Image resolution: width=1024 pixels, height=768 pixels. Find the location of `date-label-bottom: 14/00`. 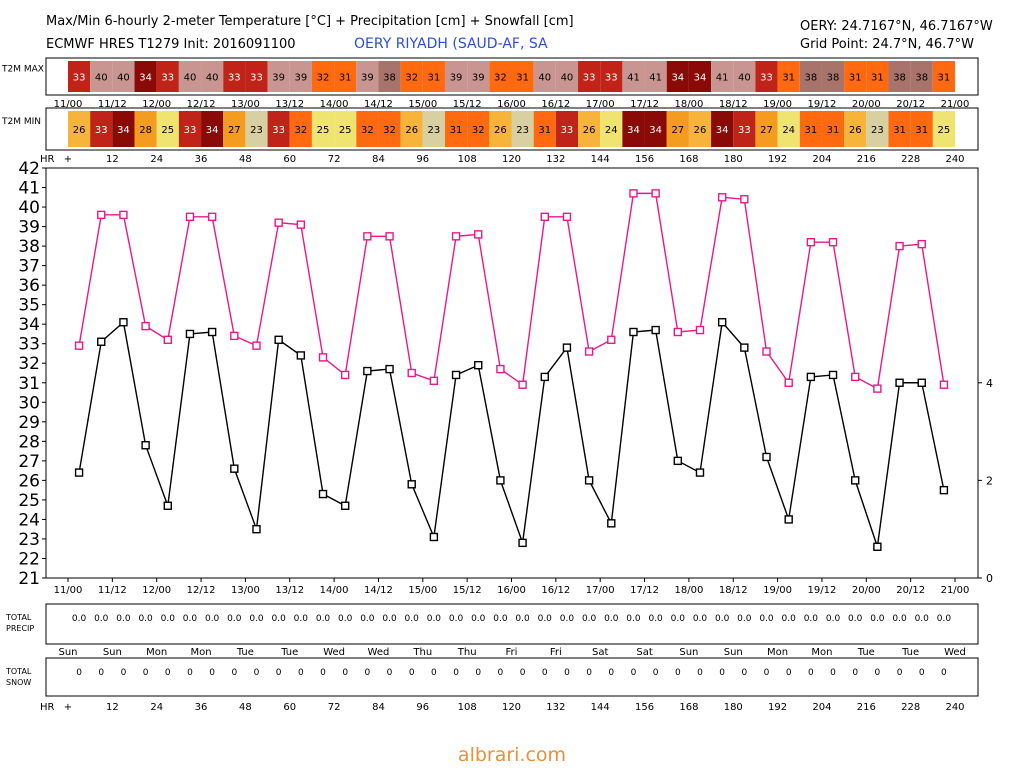

date-label-bottom: 14/00 is located at coordinates (334, 590).